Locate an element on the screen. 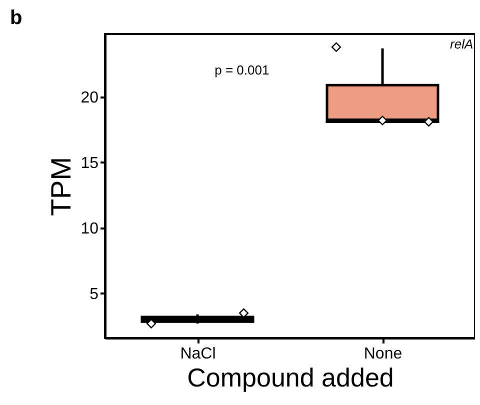 The image size is (480, 405). y-tick-label: 5 is located at coordinates (94, 294).